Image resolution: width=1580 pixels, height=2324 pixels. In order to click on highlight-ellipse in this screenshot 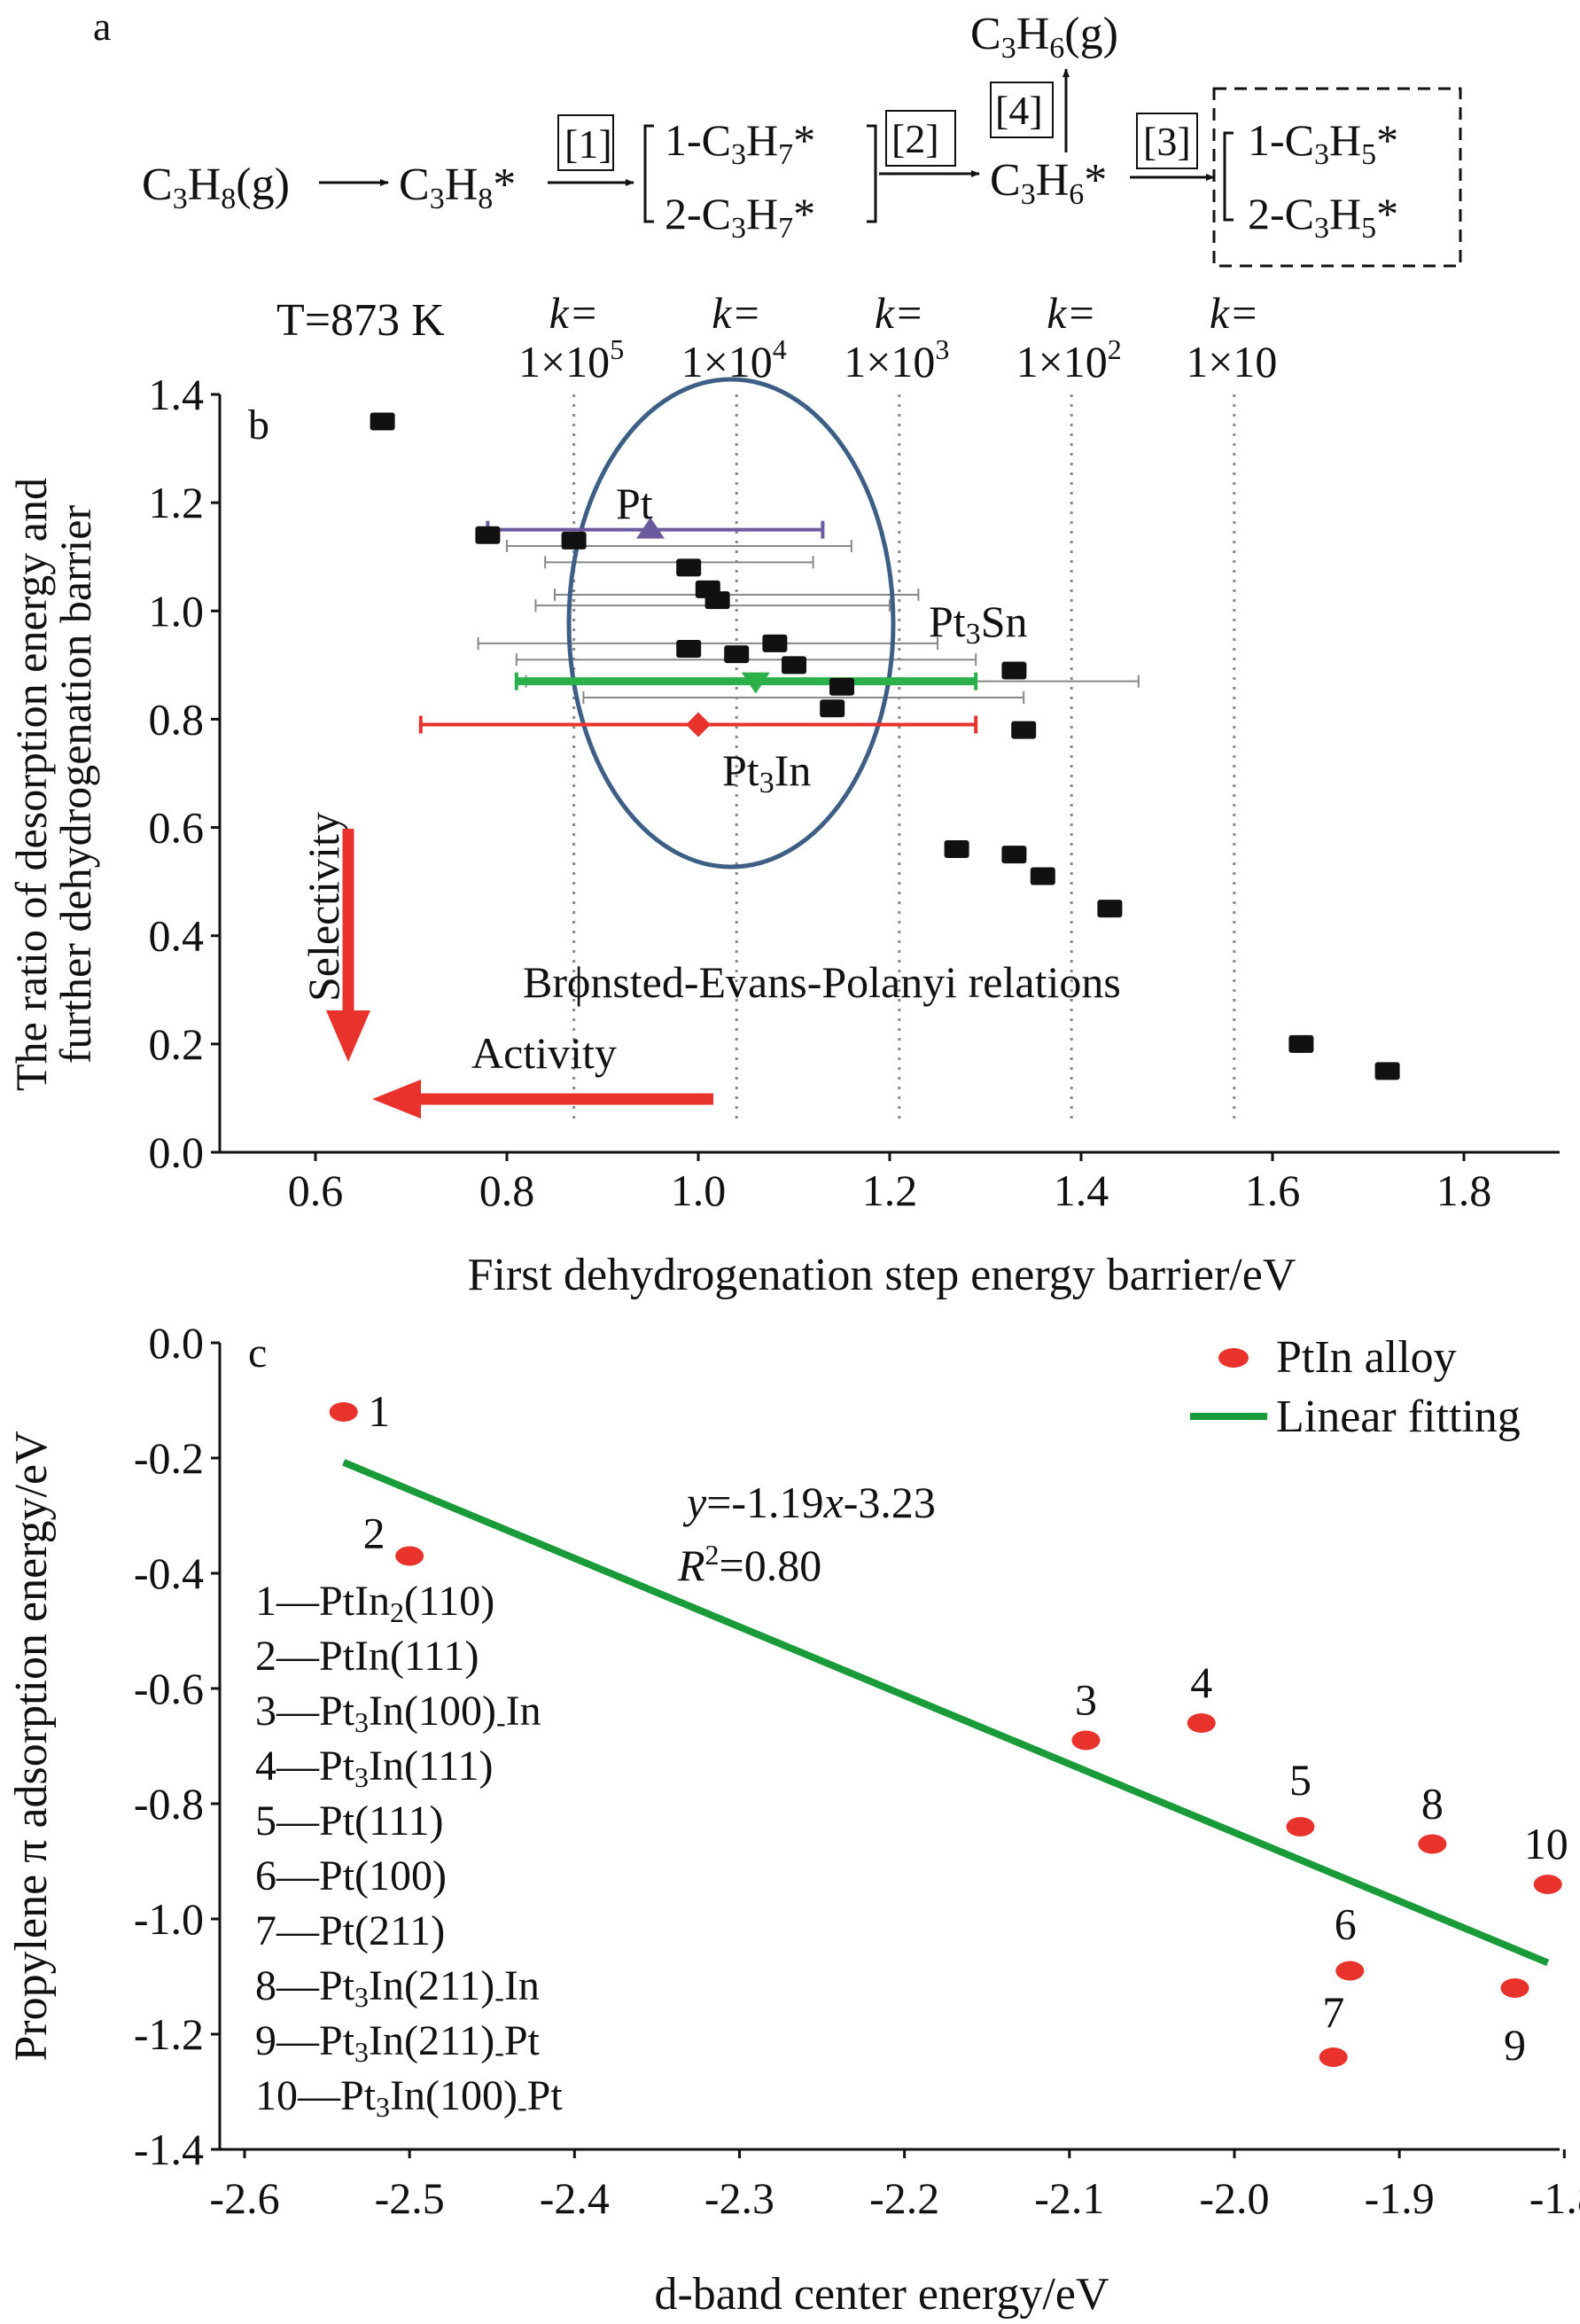, I will do `click(731, 623)`.